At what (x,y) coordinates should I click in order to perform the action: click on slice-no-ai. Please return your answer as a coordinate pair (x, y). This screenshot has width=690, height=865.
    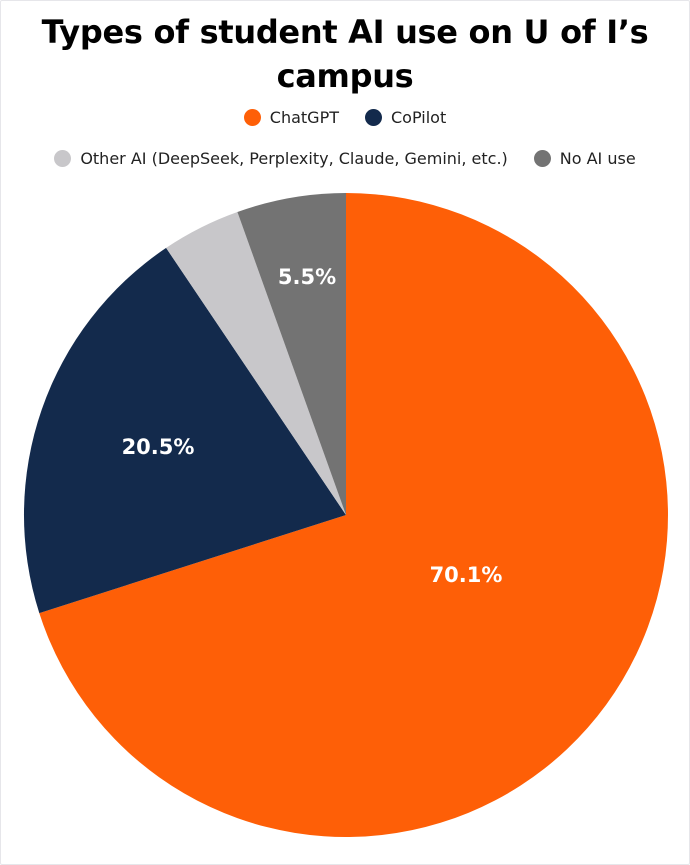
    Looking at the image, I should click on (291, 354).